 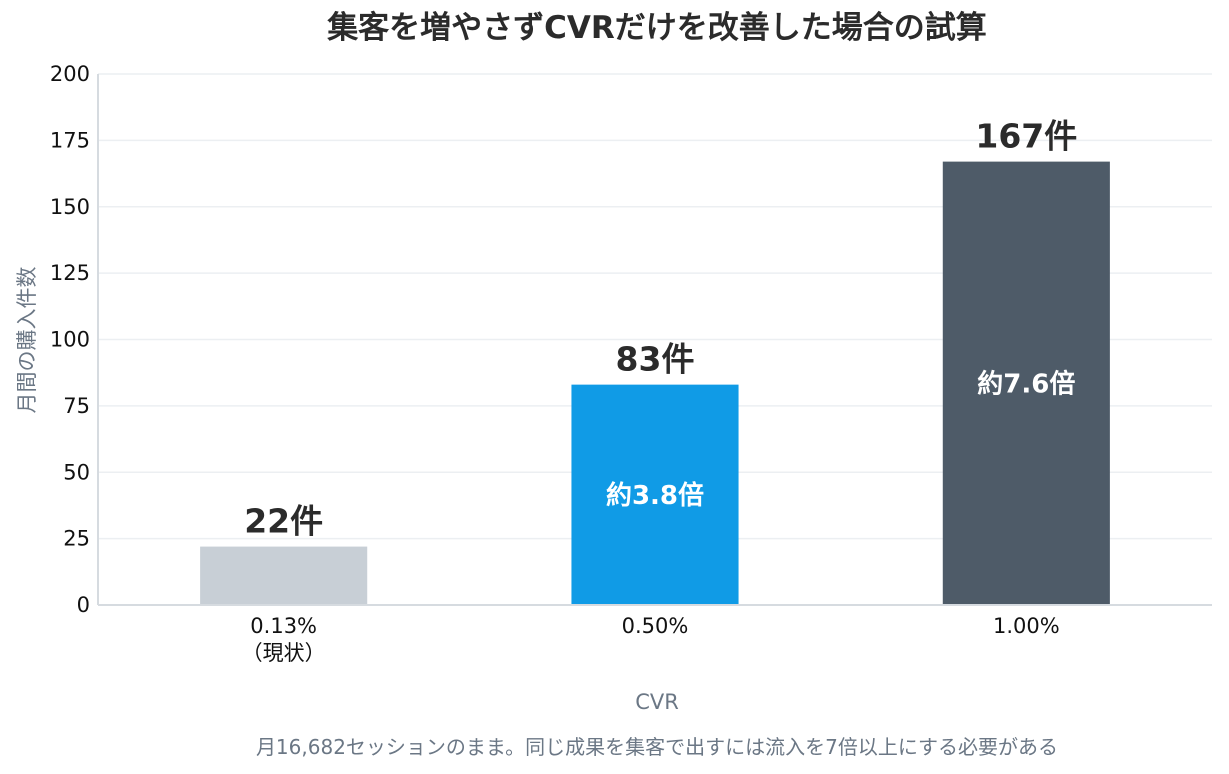 I want to click on y-tick-label: 125, so click(x=70, y=273).